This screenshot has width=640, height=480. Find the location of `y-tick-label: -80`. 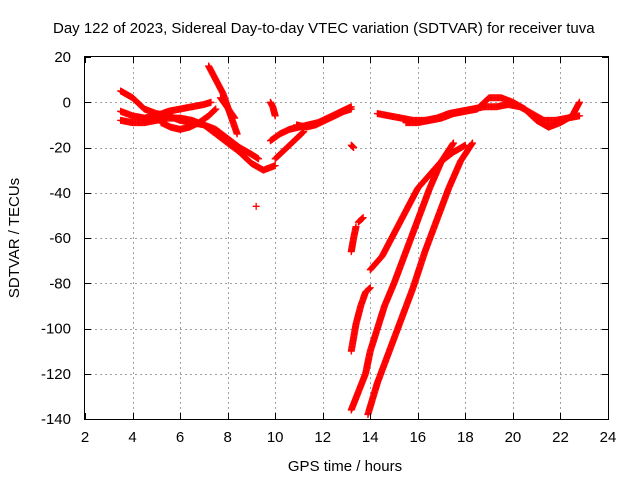

y-tick-label: -80 is located at coordinates (60, 283).